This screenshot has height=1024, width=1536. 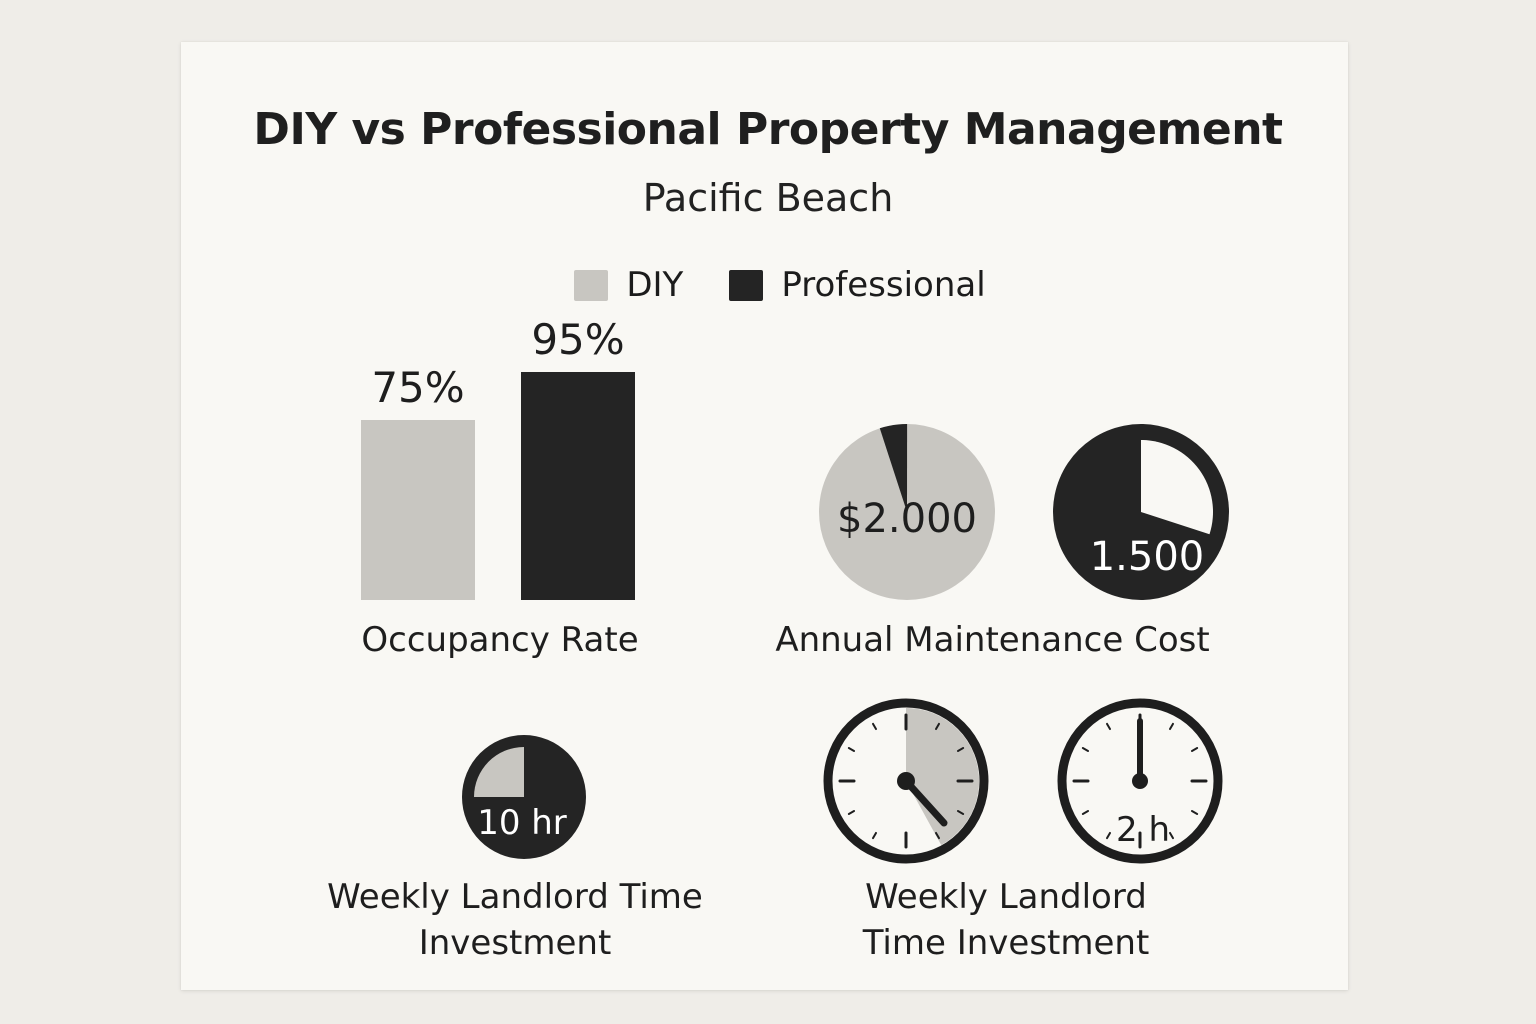 What do you see at coordinates (500, 640) in the screenshot?
I see `occupancy-rate-label: Occupancy Rate` at bounding box center [500, 640].